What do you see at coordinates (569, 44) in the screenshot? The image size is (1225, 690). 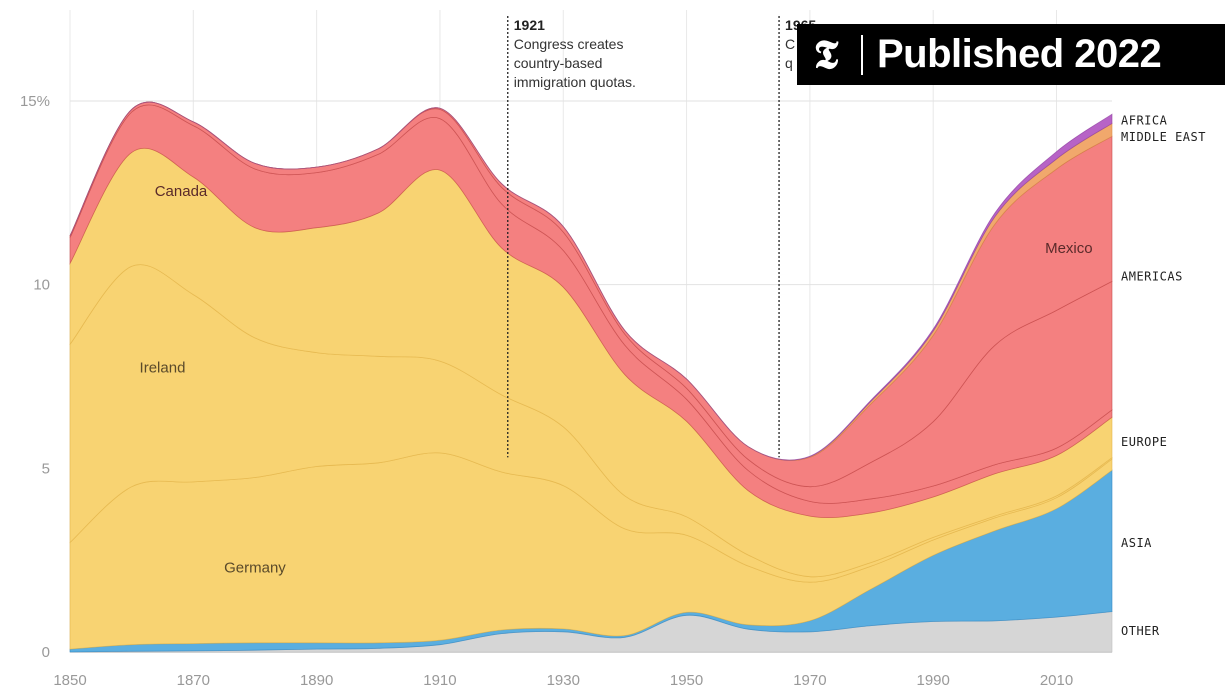 I see `annotation-text: Congress creates` at bounding box center [569, 44].